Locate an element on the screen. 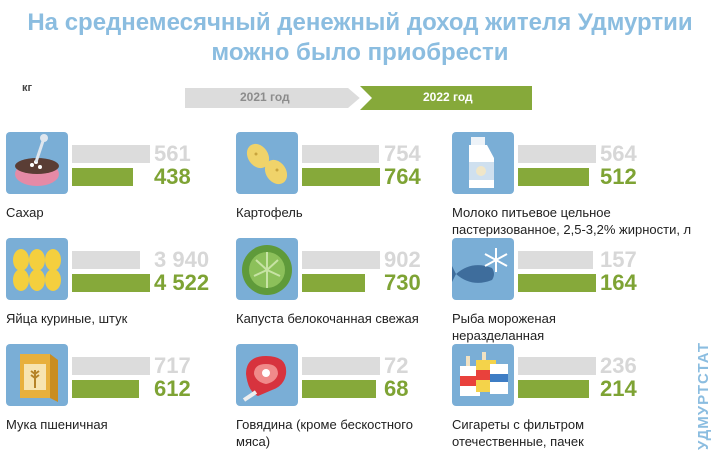  beef-icon is located at coordinates (267, 375).